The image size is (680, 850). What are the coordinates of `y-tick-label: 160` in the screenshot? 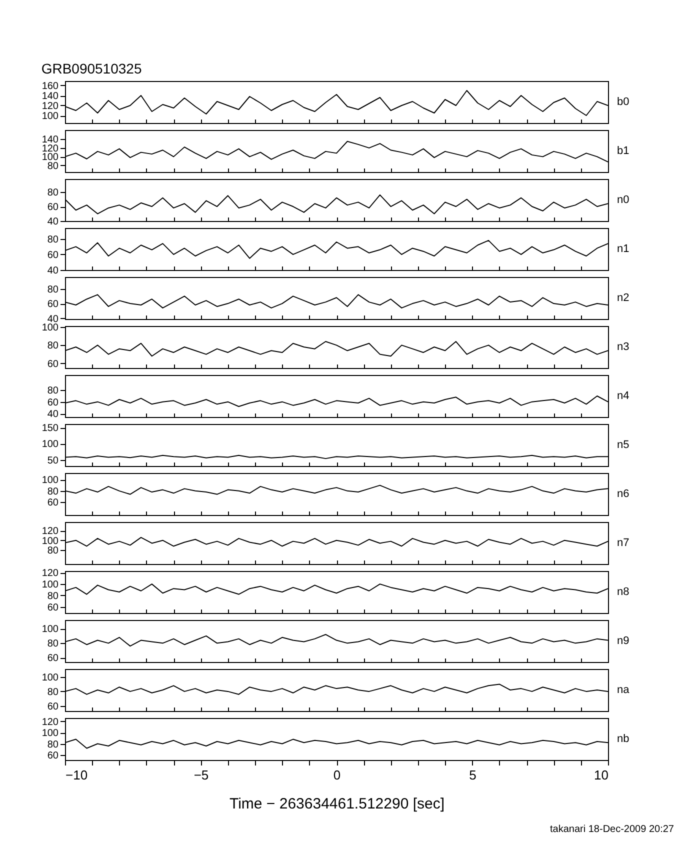 It's located at (50, 86).